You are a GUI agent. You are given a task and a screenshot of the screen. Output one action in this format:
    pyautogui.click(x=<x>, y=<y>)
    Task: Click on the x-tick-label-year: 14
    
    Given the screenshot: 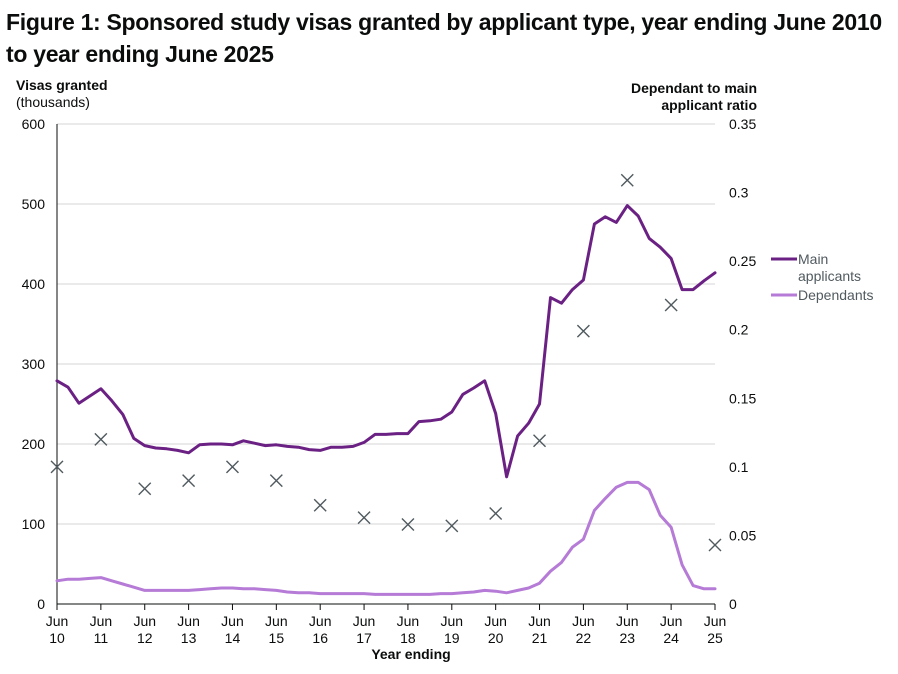 What is the action you would take?
    pyautogui.click(x=233, y=638)
    